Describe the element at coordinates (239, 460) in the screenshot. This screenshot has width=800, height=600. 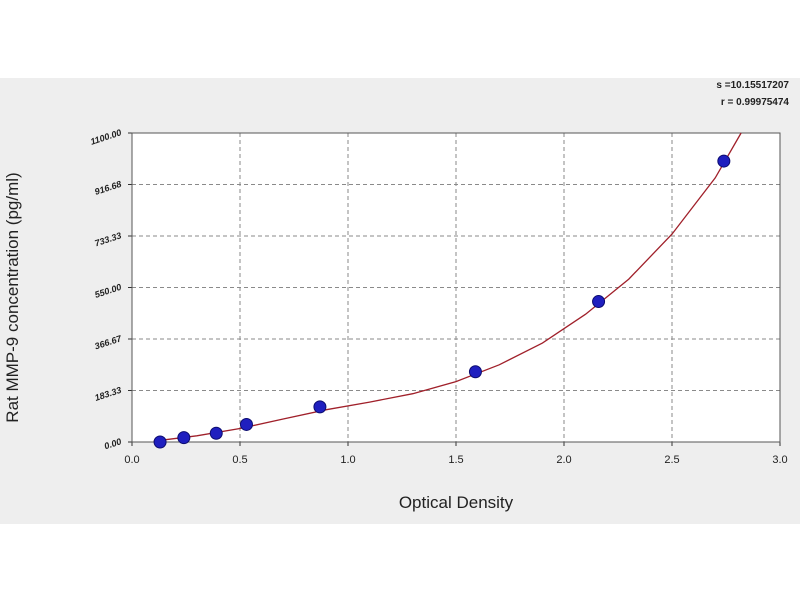
I see `x-tick-label: 0.5` at that location.